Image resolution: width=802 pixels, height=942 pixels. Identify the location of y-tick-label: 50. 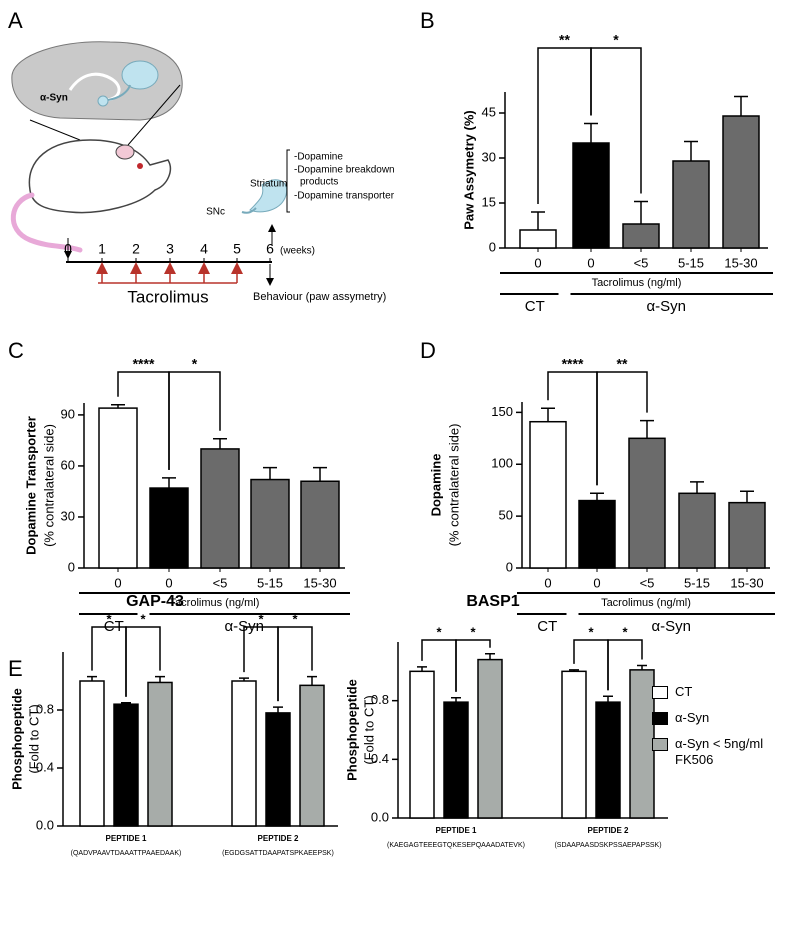
(506, 515).